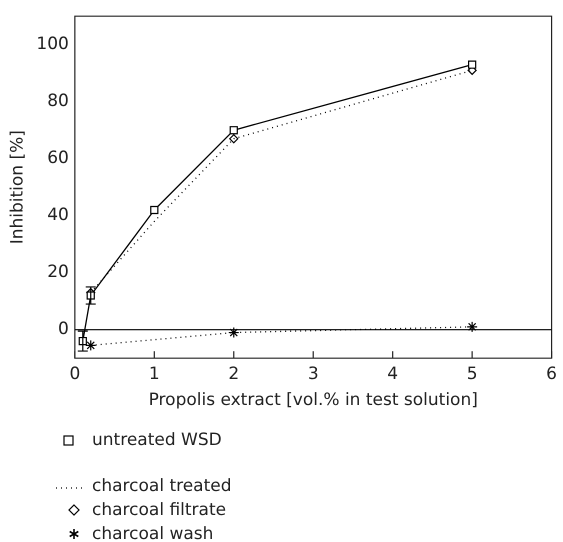  I want to click on x-axis-title: Propolis extract [vol.% in test solution], so click(313, 400).